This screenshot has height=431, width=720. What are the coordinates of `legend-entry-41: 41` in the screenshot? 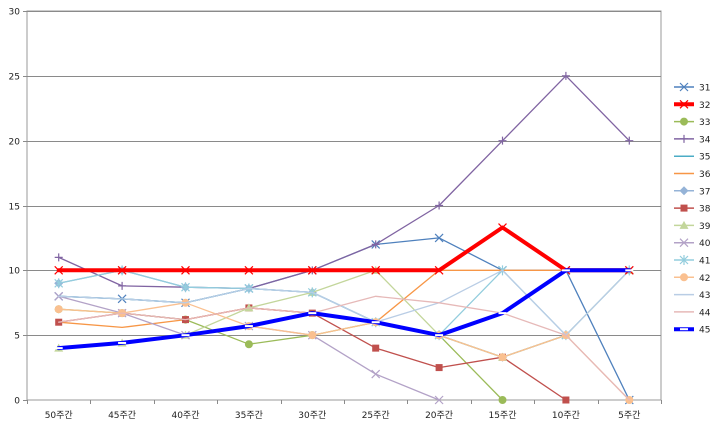 It's located at (692, 261).